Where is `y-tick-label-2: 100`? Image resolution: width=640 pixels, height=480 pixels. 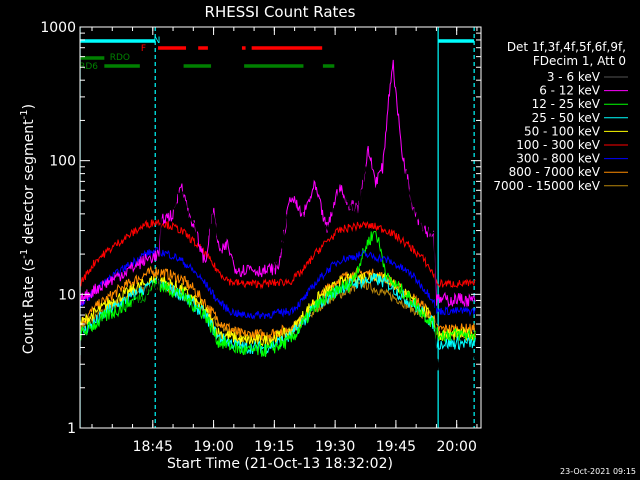 y-tick-label-2: 100 is located at coordinates (62, 162).